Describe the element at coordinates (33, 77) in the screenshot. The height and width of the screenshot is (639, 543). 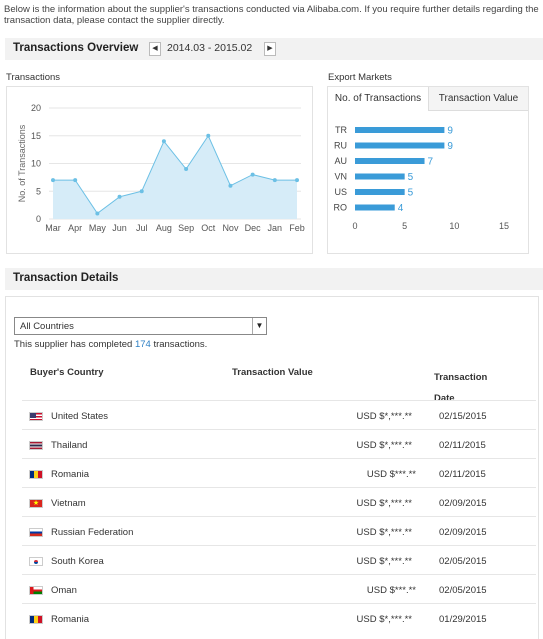
I see `transactions-panel-label: Transactions` at that location.